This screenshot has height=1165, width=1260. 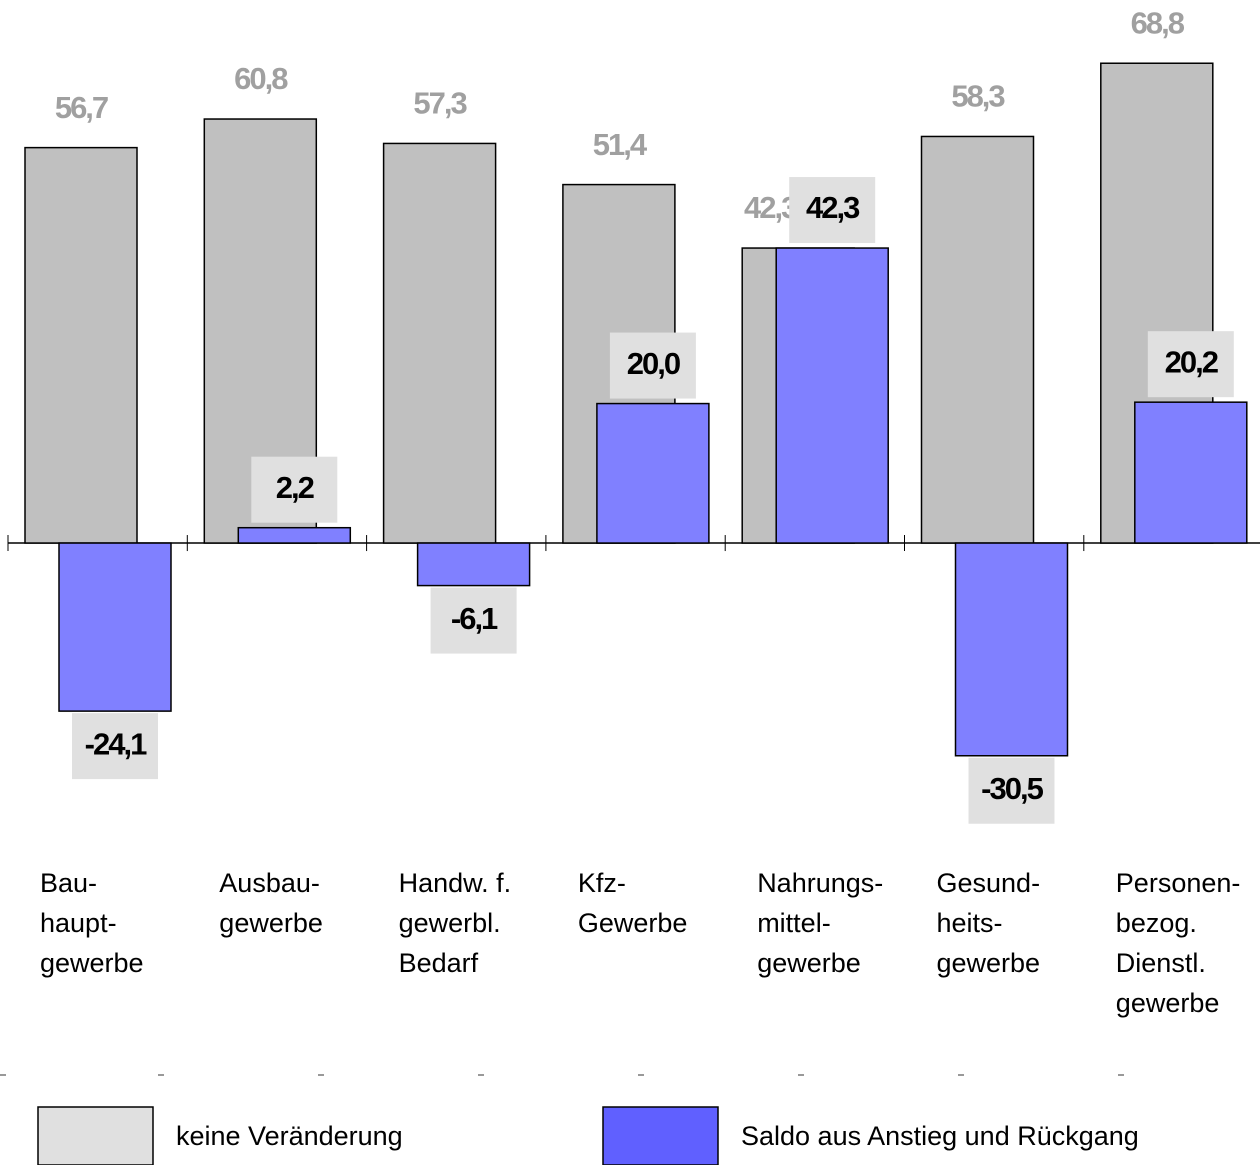 What do you see at coordinates (450, 923) in the screenshot?
I see `category-line: gewerbl.` at bounding box center [450, 923].